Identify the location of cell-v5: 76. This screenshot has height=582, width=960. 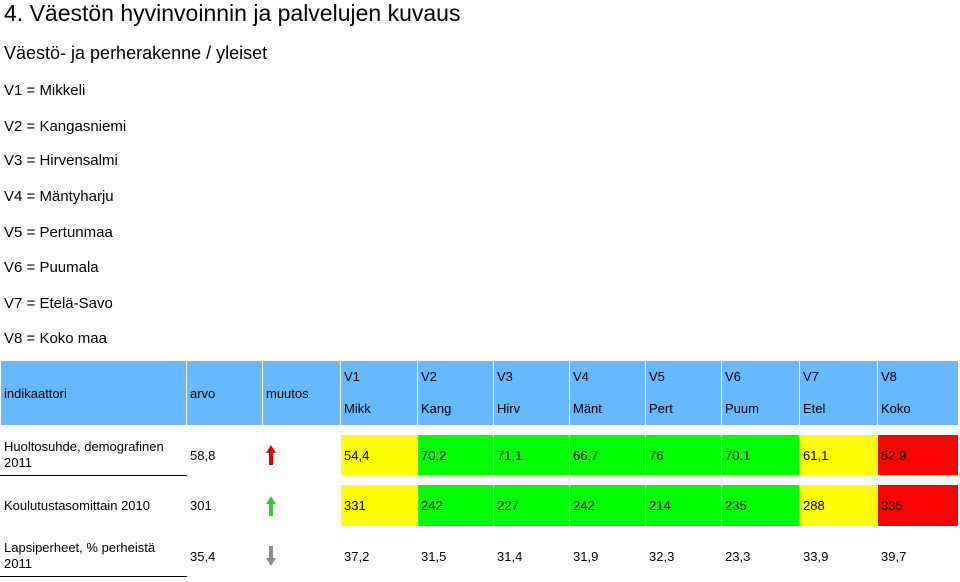
(683, 455).